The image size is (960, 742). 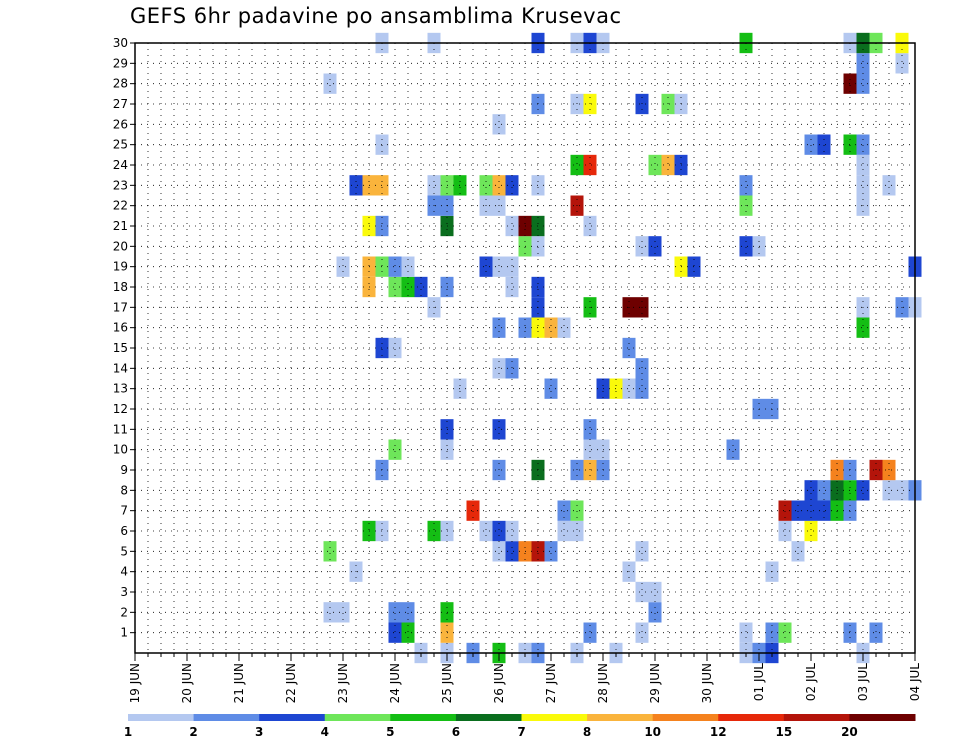 What do you see at coordinates (456, 732) in the screenshot?
I see `colorbar-label: 6` at bounding box center [456, 732].